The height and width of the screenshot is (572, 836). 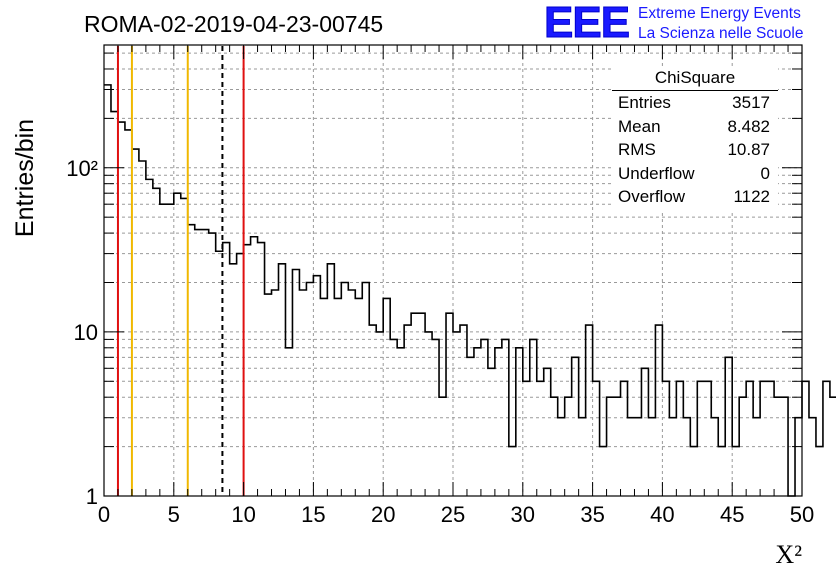 What do you see at coordinates (639, 126) in the screenshot?
I see `stats-label: Mean` at bounding box center [639, 126].